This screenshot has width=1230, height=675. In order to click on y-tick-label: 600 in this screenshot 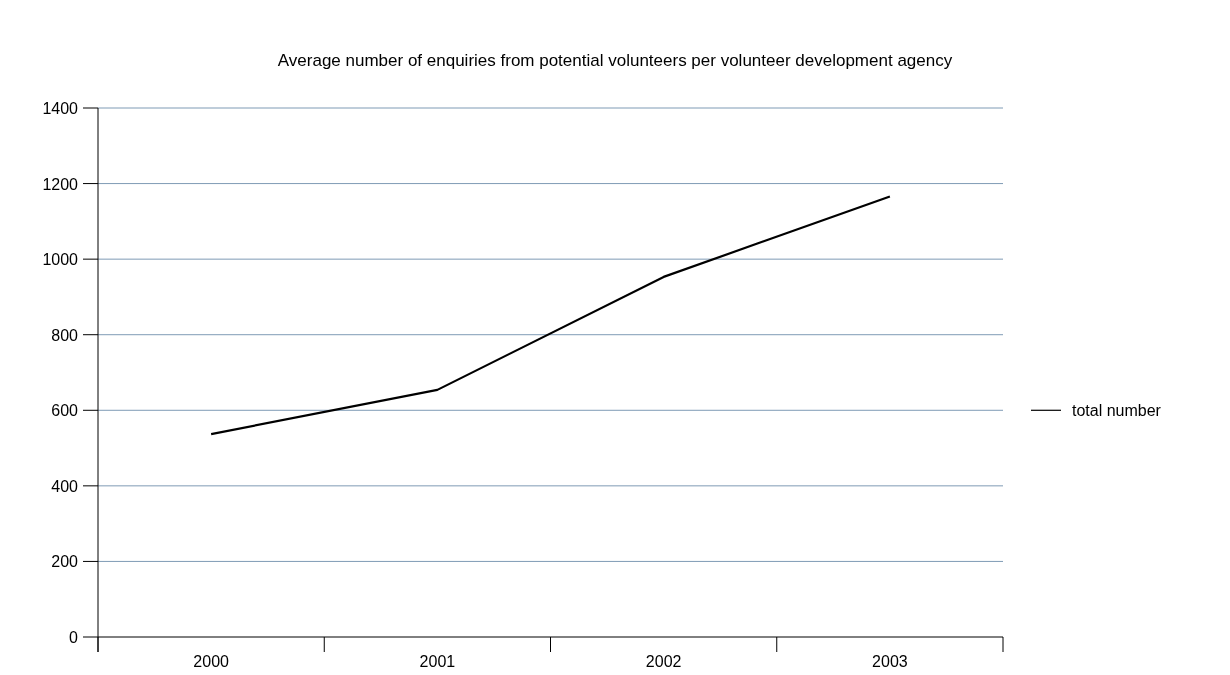, I will do `click(65, 411)`.